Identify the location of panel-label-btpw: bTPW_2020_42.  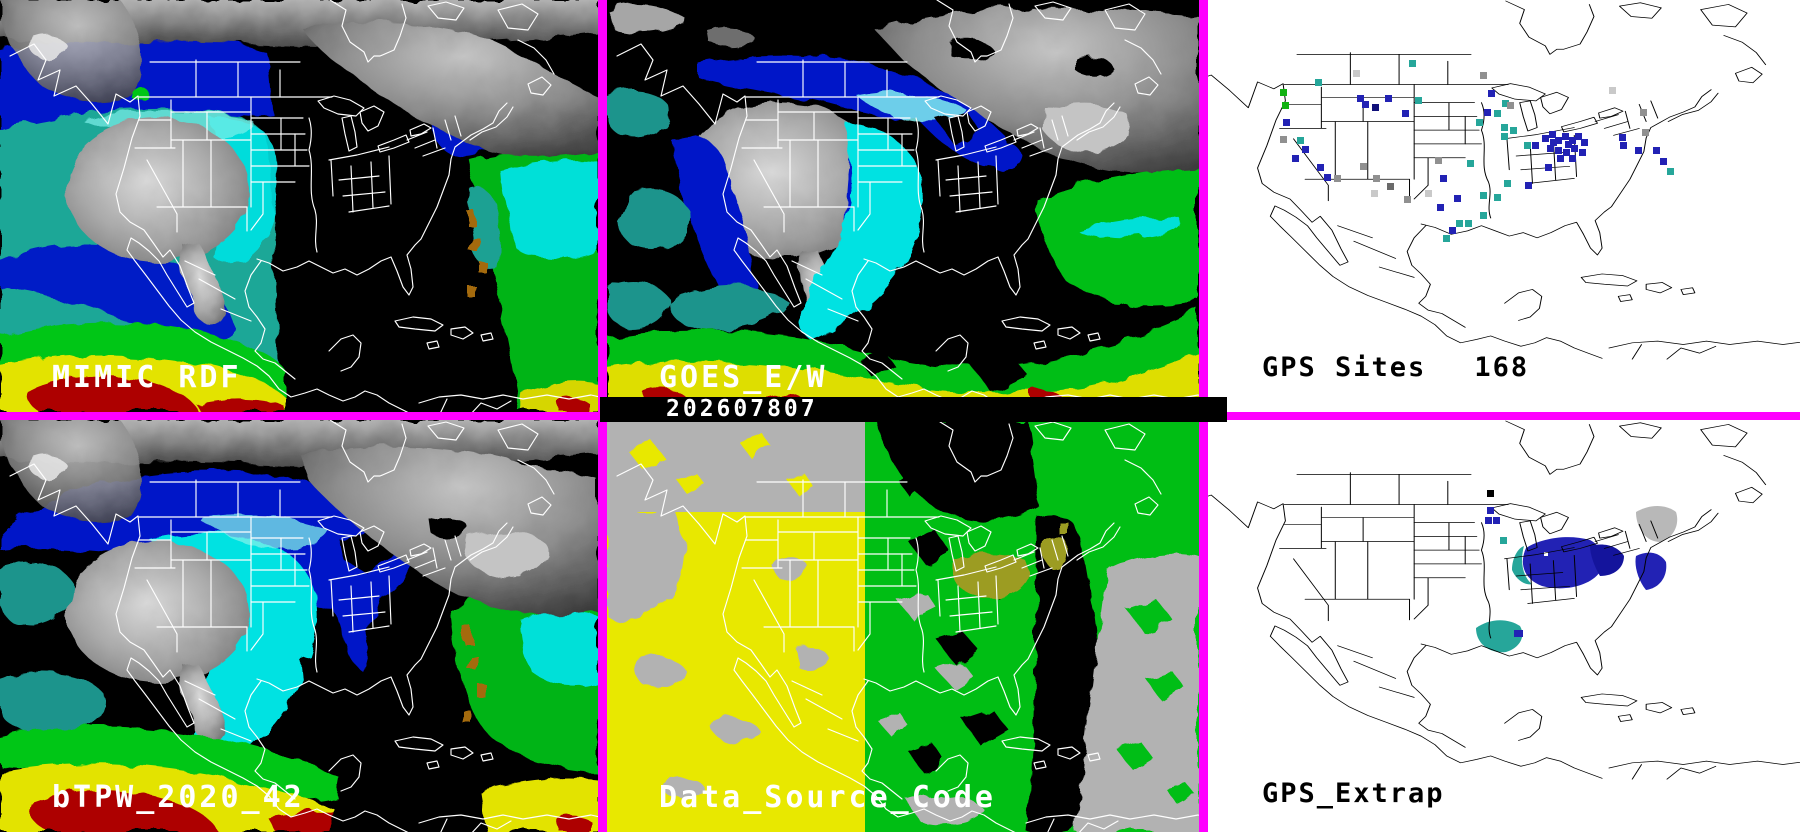
(178, 797).